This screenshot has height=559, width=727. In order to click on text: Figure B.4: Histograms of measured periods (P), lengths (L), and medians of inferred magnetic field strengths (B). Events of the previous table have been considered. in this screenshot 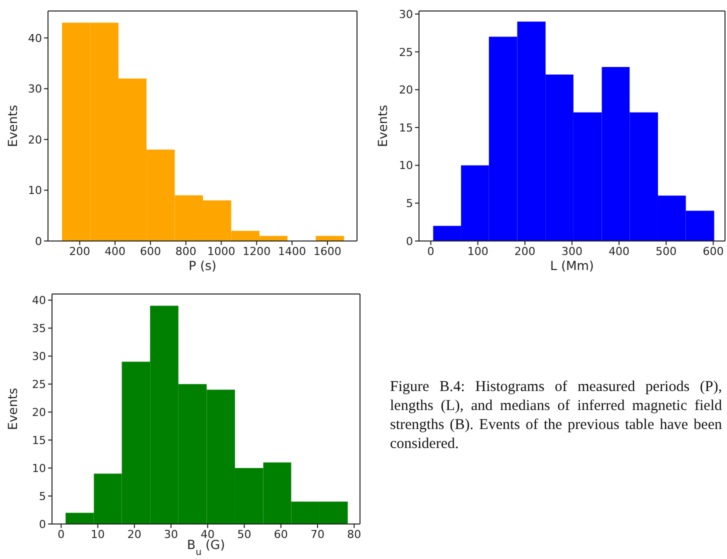, I will do `click(556, 416)`.